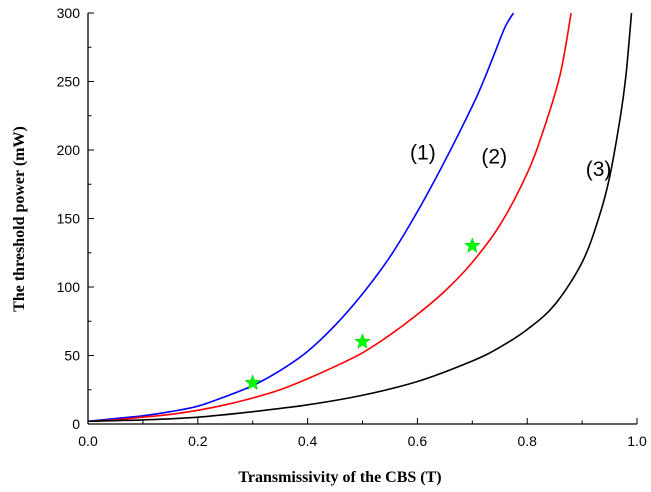 Image resolution: width=651 pixels, height=492 pixels. Describe the element at coordinates (637, 441) in the screenshot. I see `x-tick-label: 1.0` at that location.